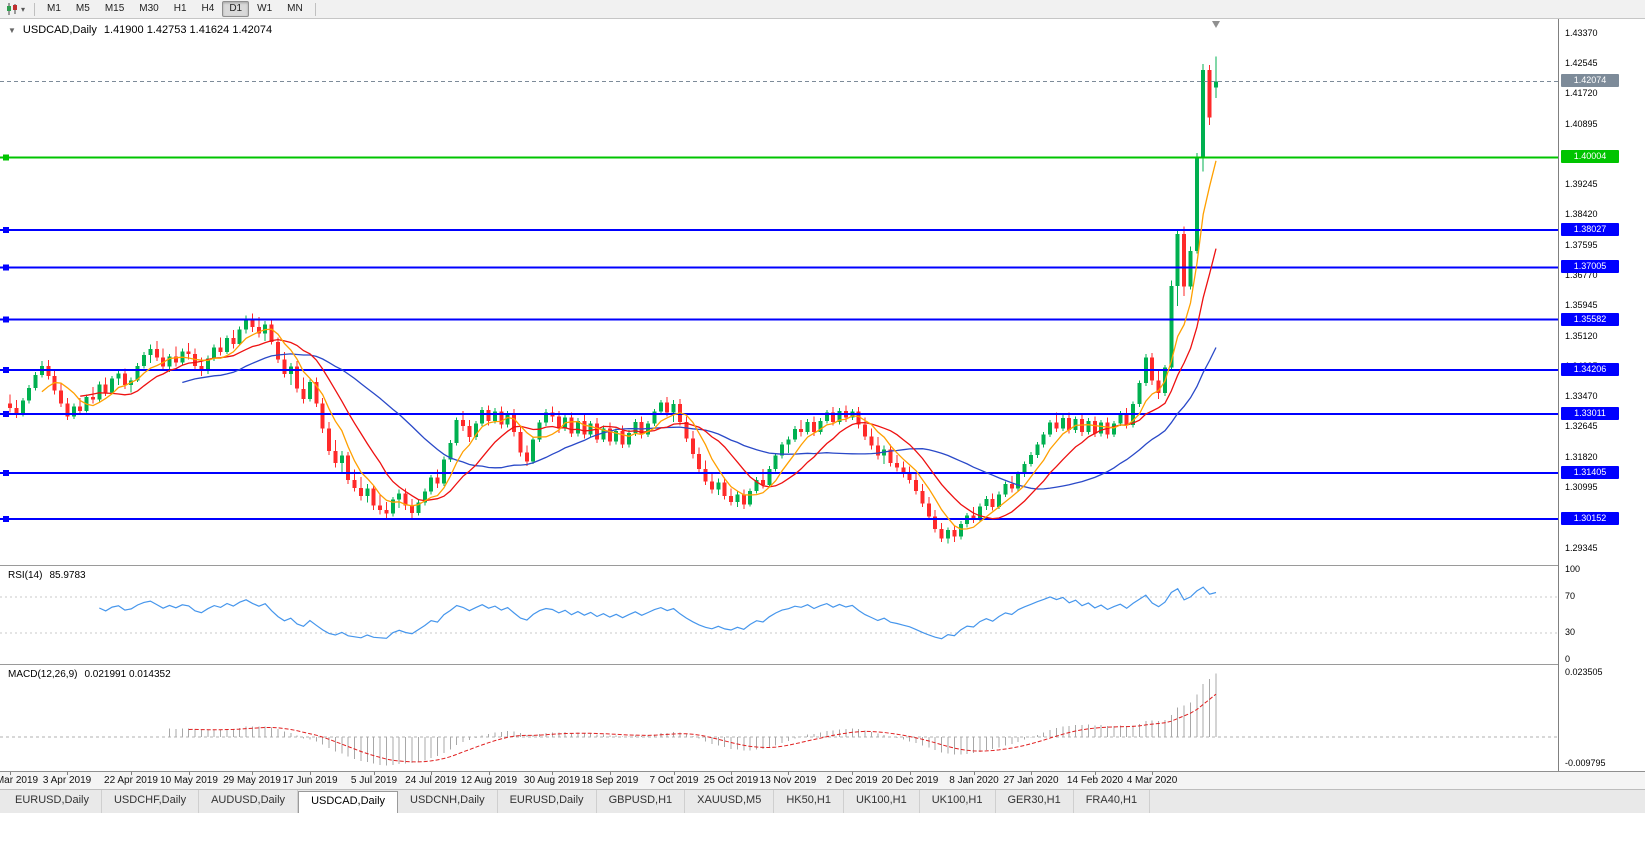  I want to click on timeframe-button-w1: W1, so click(265, 8).